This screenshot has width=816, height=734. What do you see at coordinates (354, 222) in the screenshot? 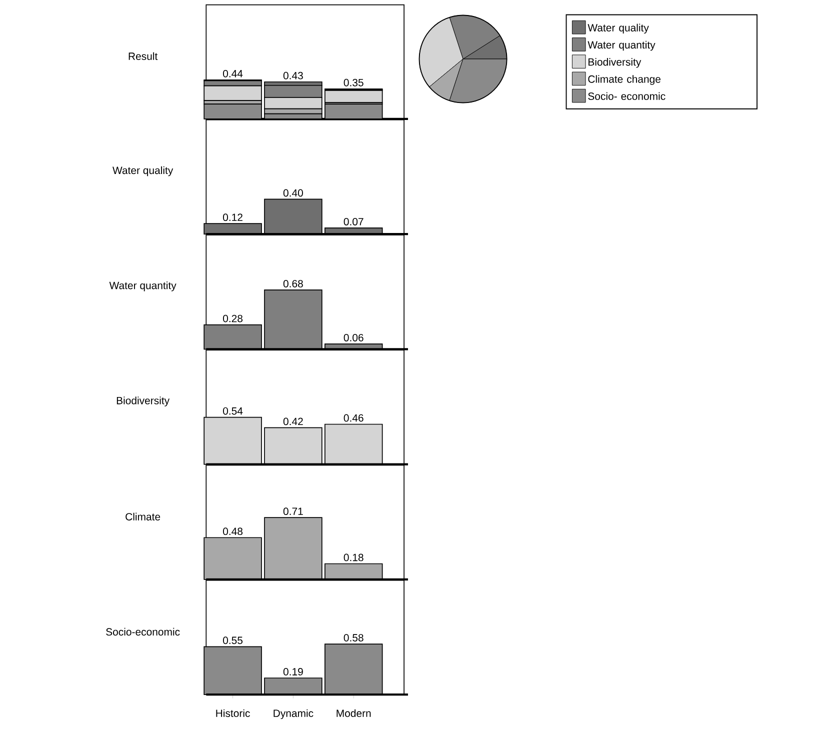
I see `data-label: 0.07` at bounding box center [354, 222].